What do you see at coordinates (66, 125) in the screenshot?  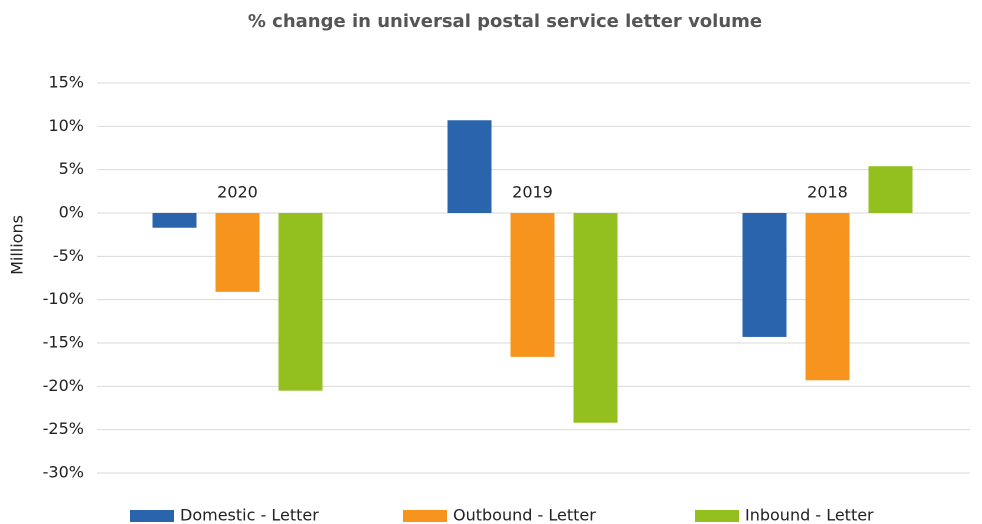 I see `y-tick-label: 10%` at bounding box center [66, 125].